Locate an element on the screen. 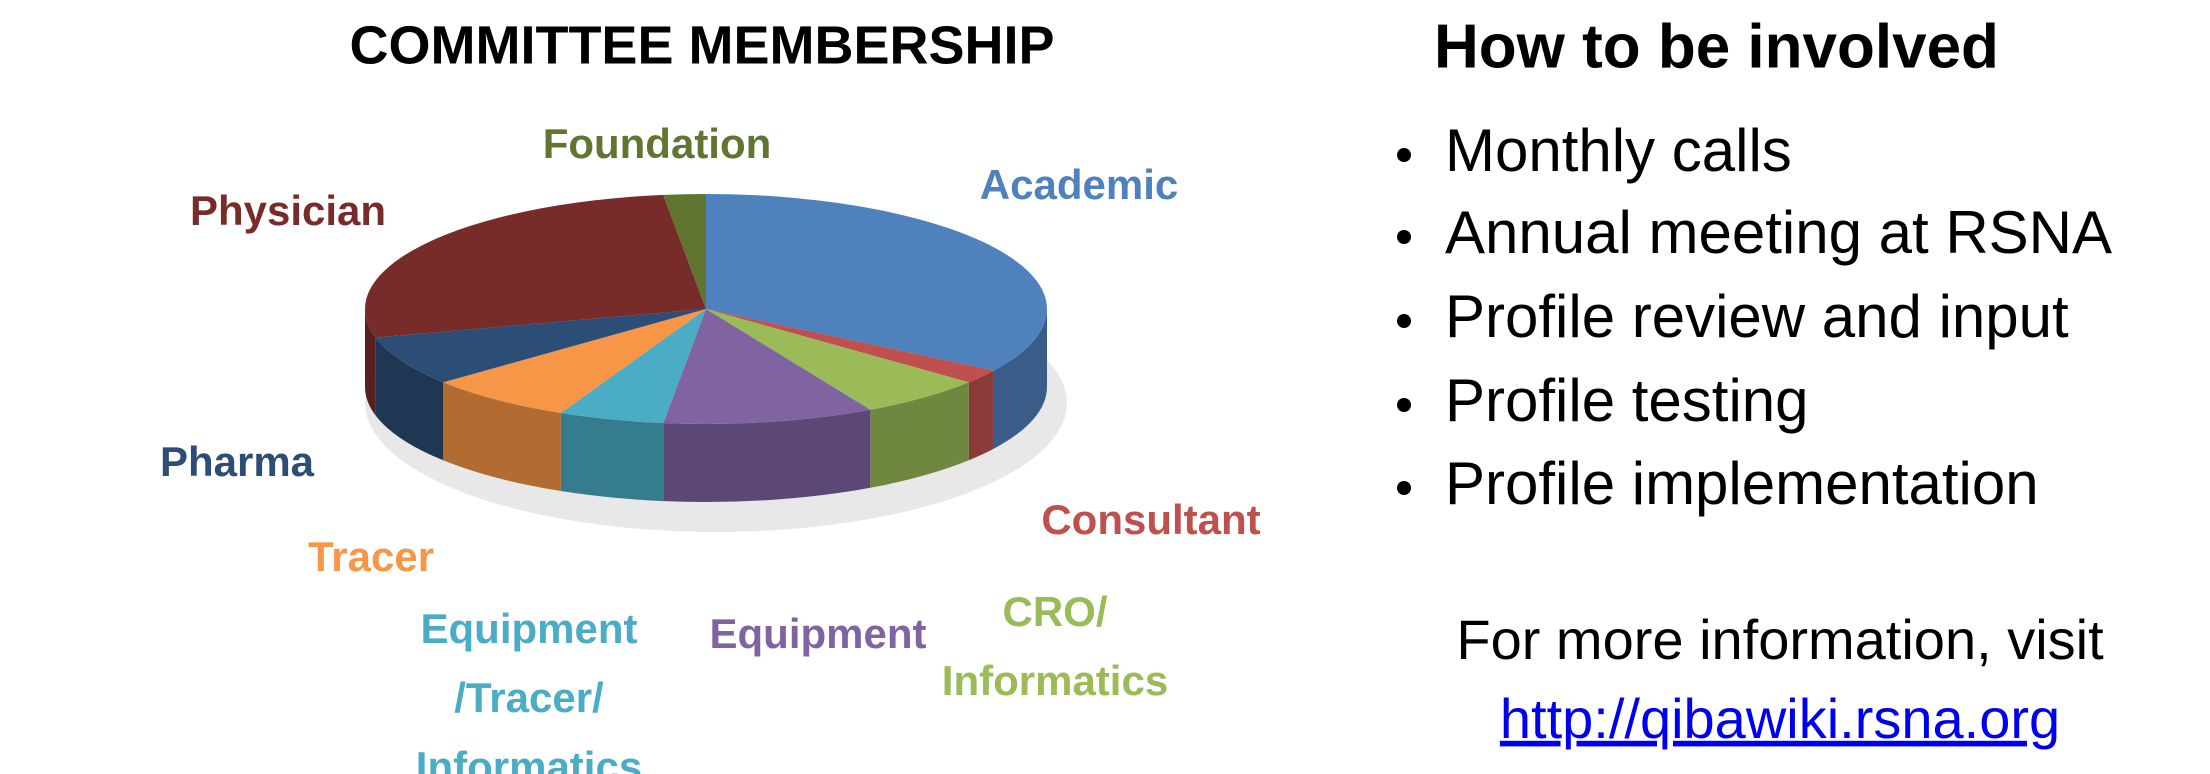 This screenshot has width=2210, height=774. slice-label: Tracer is located at coordinates (371, 556).